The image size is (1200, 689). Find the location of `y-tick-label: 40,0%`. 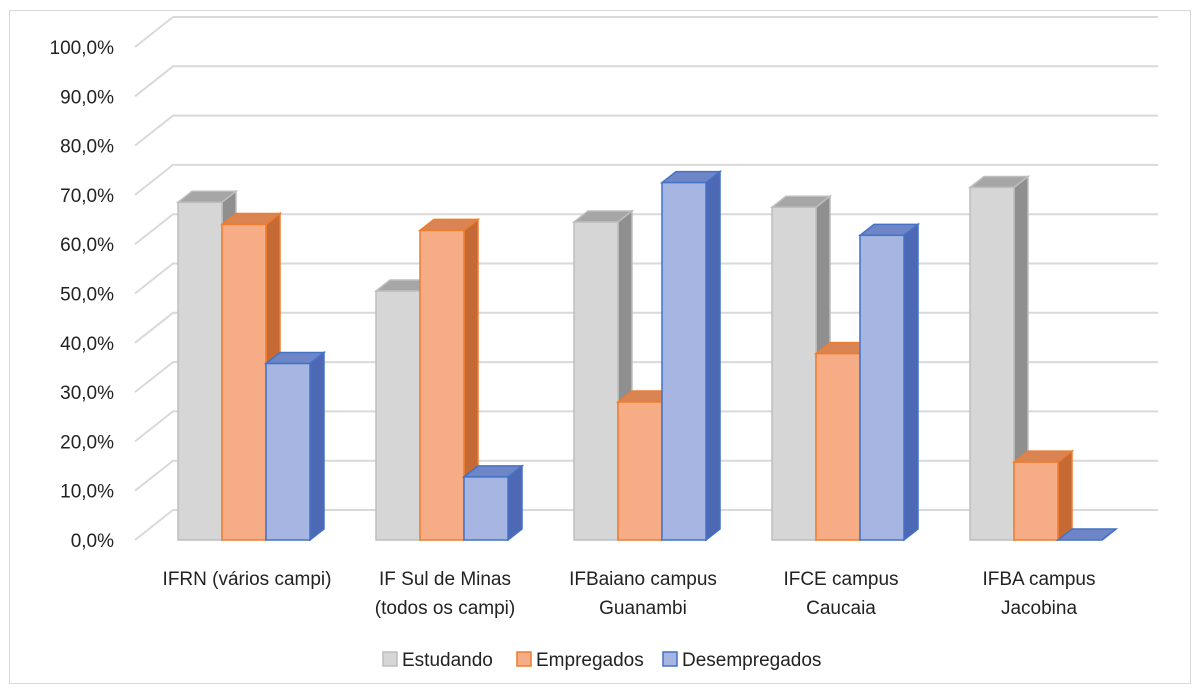

y-tick-label: 40,0% is located at coordinates (87, 344).